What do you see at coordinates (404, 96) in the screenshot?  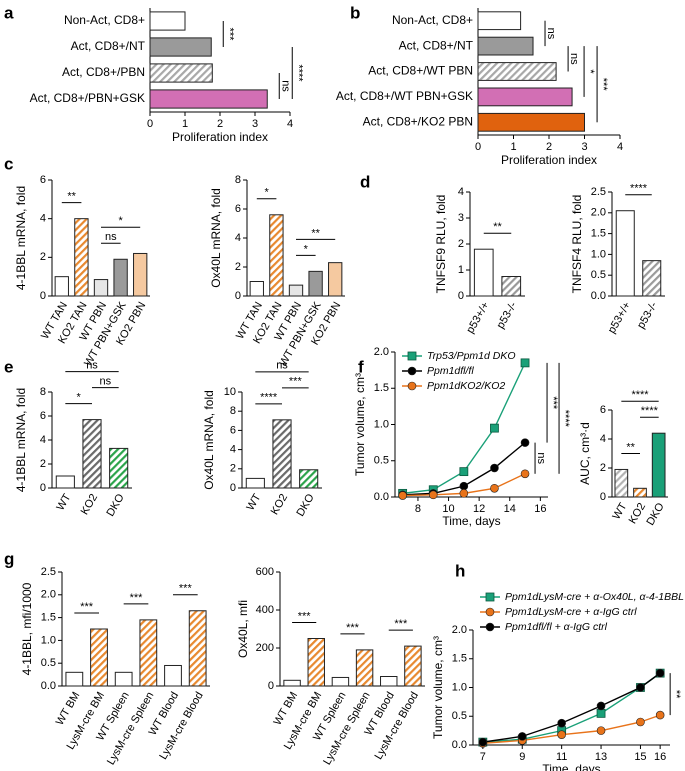 I see `y-tick-label: Act, CD8+/WT PBN+GSK` at bounding box center [404, 96].